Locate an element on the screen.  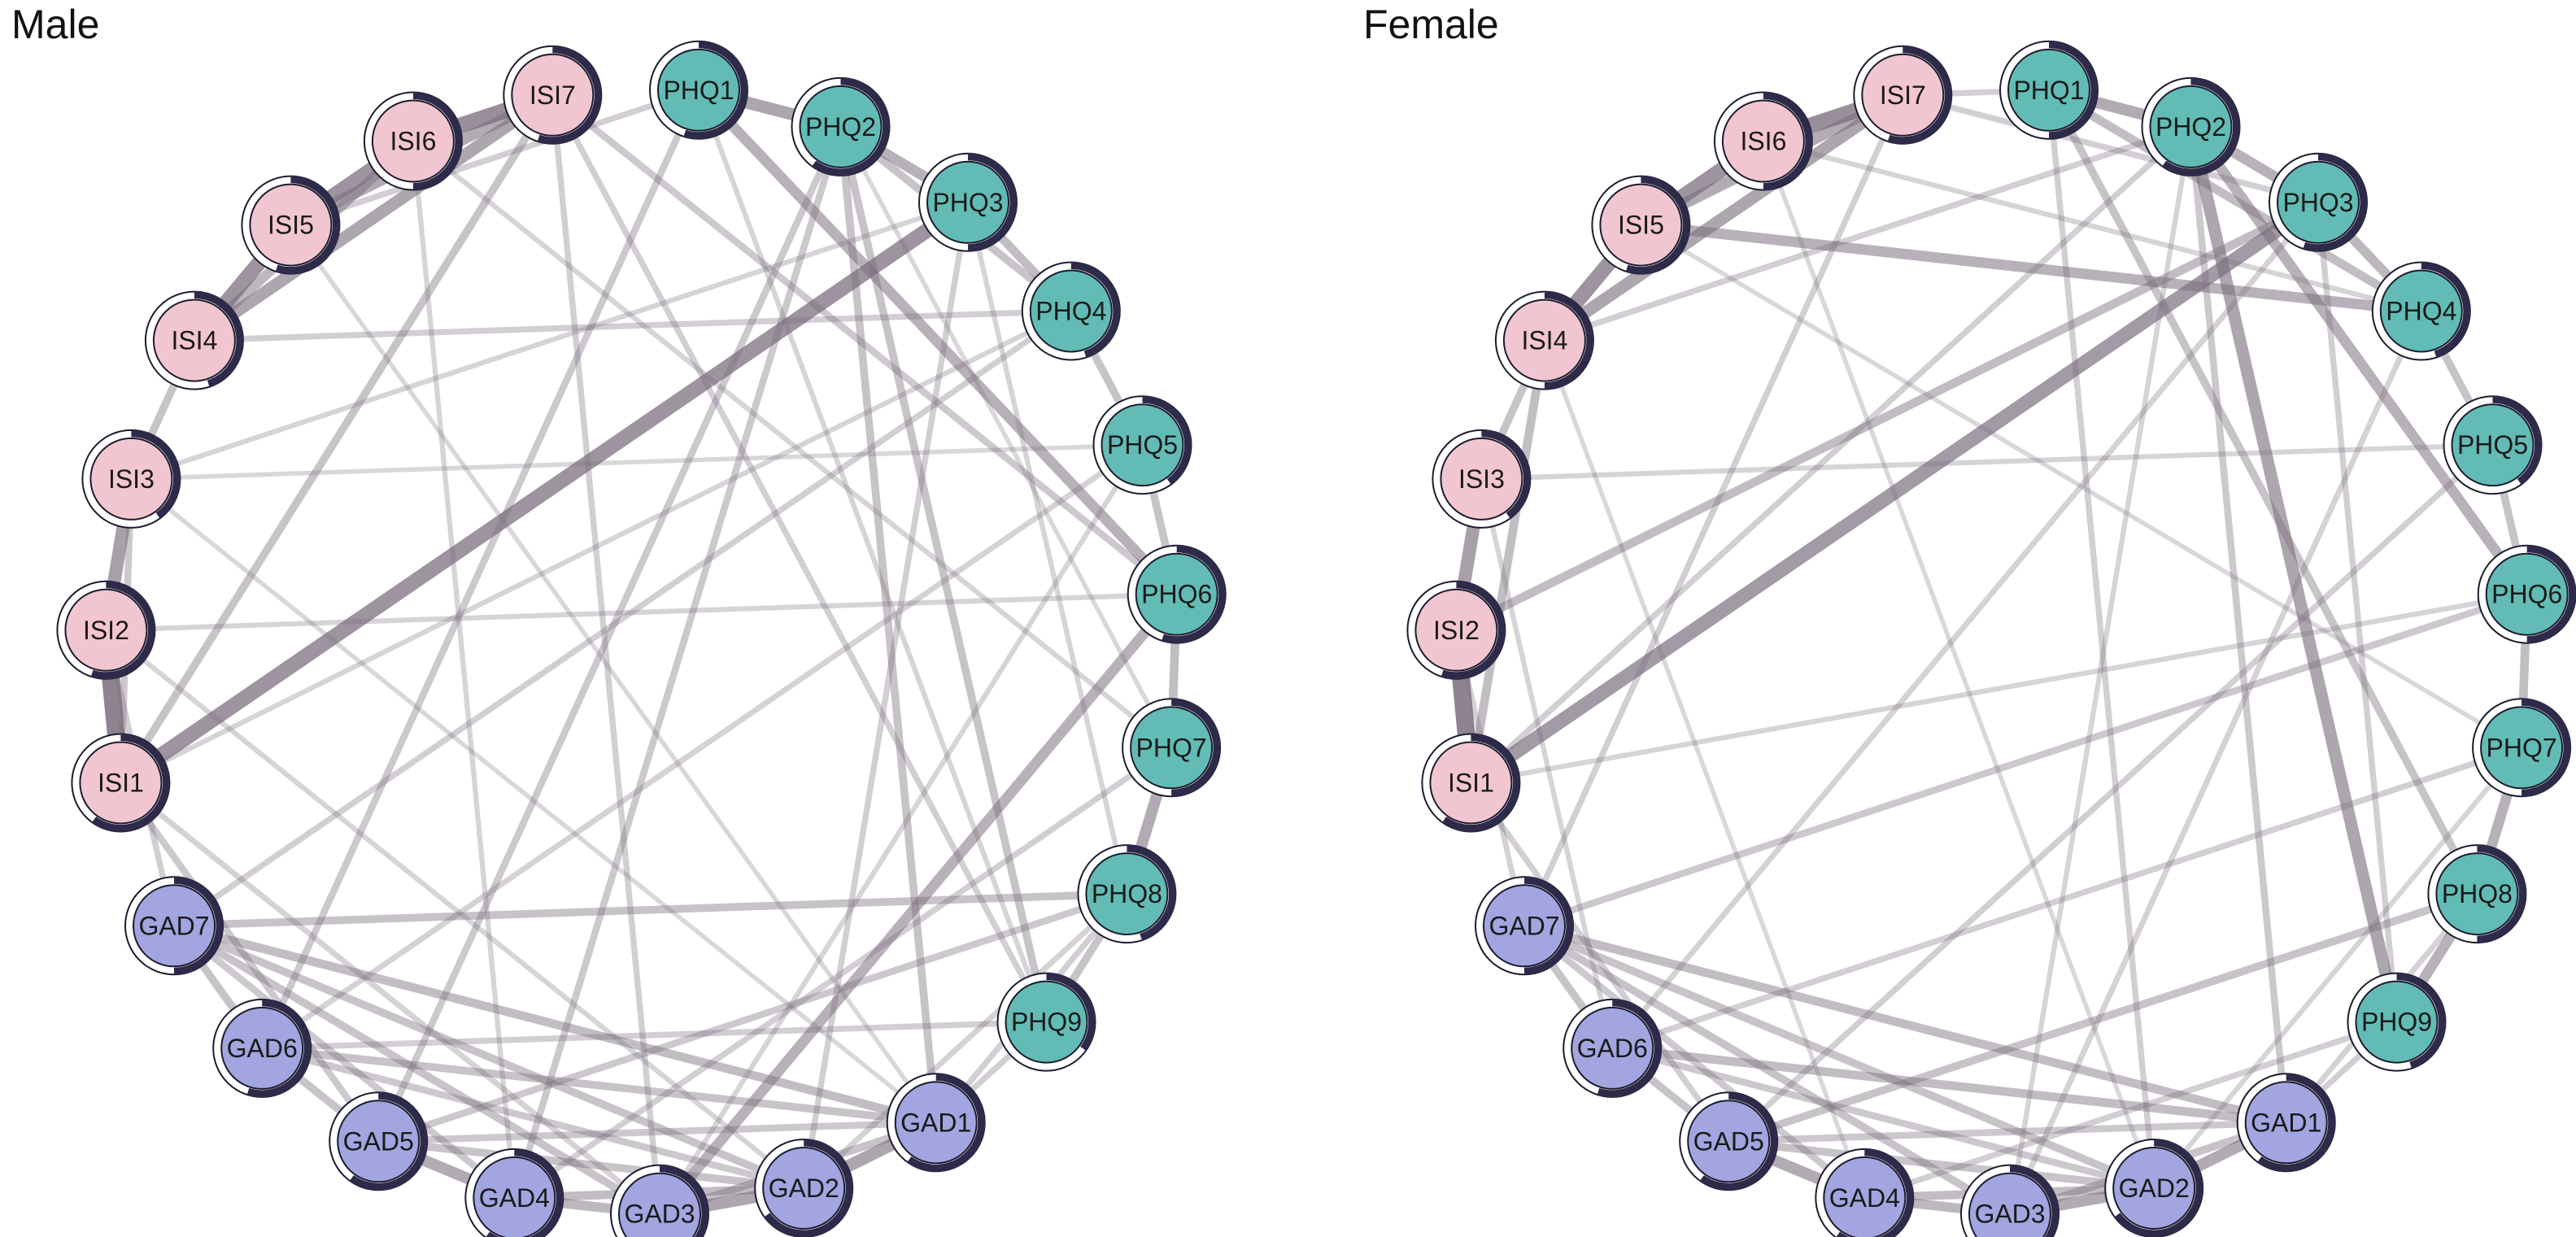
edge-PHQ1-PHQ4 is located at coordinates (2235, 200).